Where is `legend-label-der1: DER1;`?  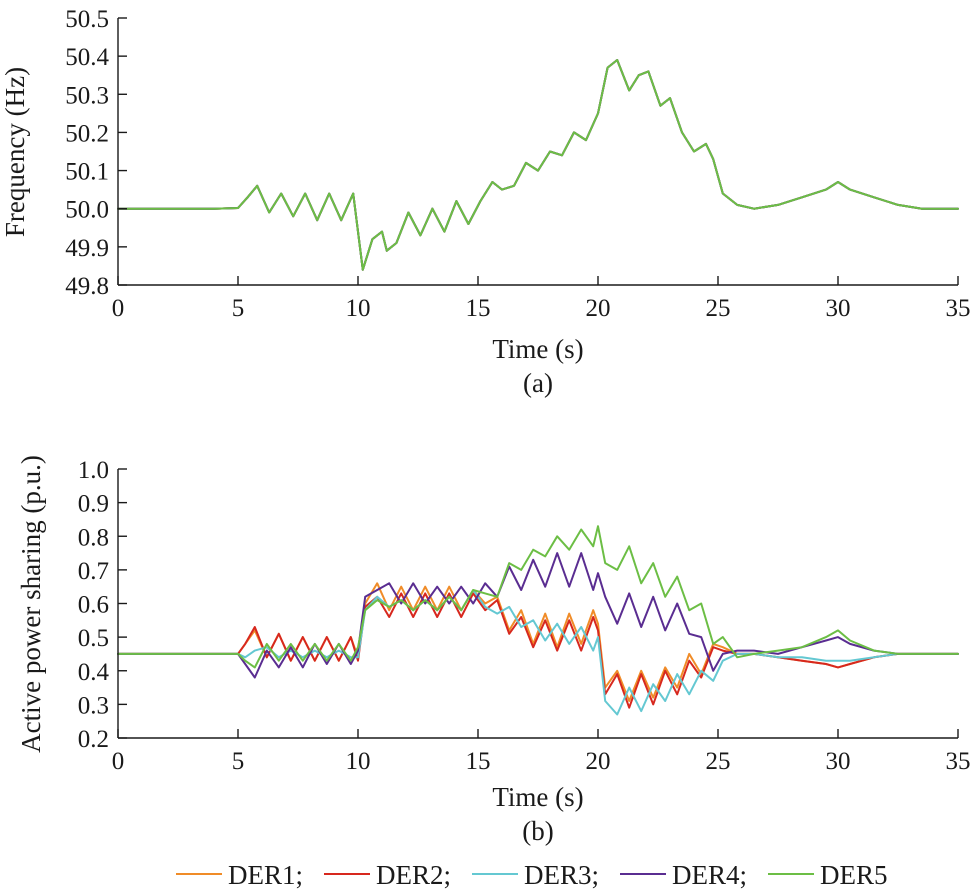
legend-label-der1: DER1; is located at coordinates (265, 875).